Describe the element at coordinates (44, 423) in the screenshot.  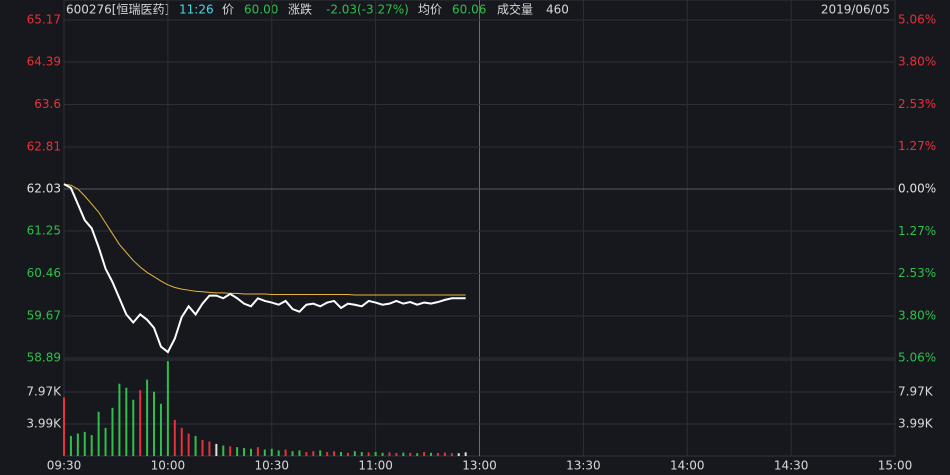
I see `volume-tick-label: 3.99K` at that location.